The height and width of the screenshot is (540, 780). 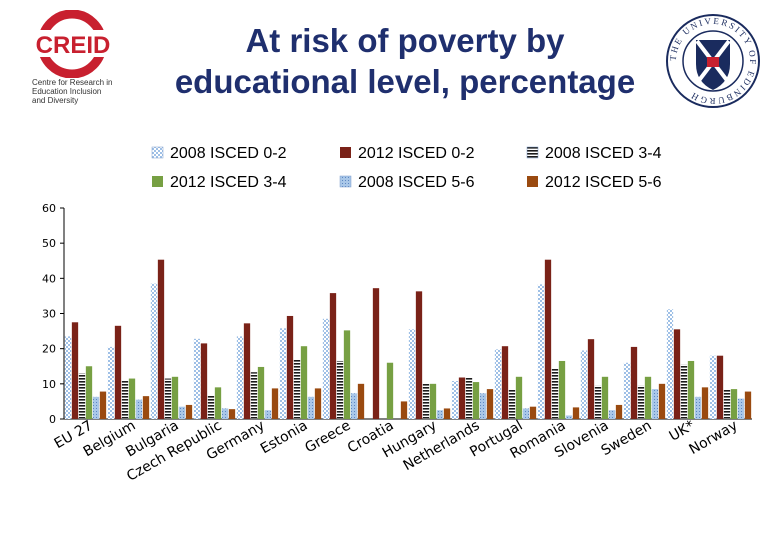 I want to click on creid-caption-line: Centre for Research in, so click(x=72, y=82).